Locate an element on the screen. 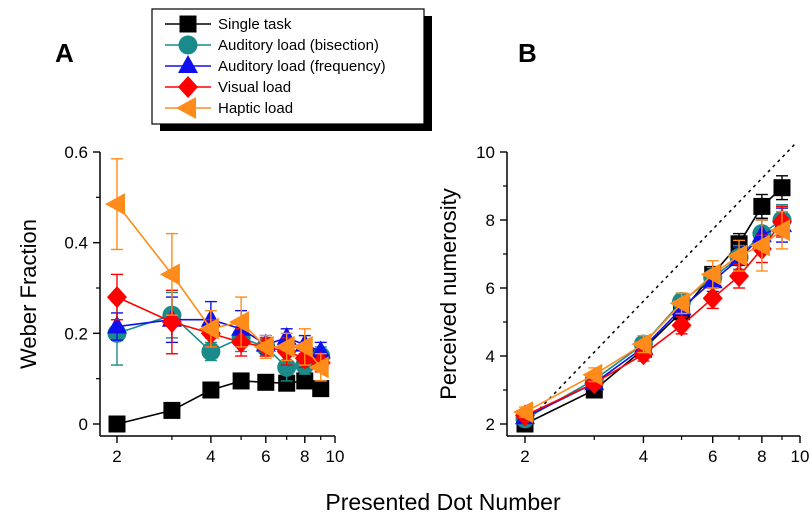  panel-letter-b: B is located at coordinates (527, 53).